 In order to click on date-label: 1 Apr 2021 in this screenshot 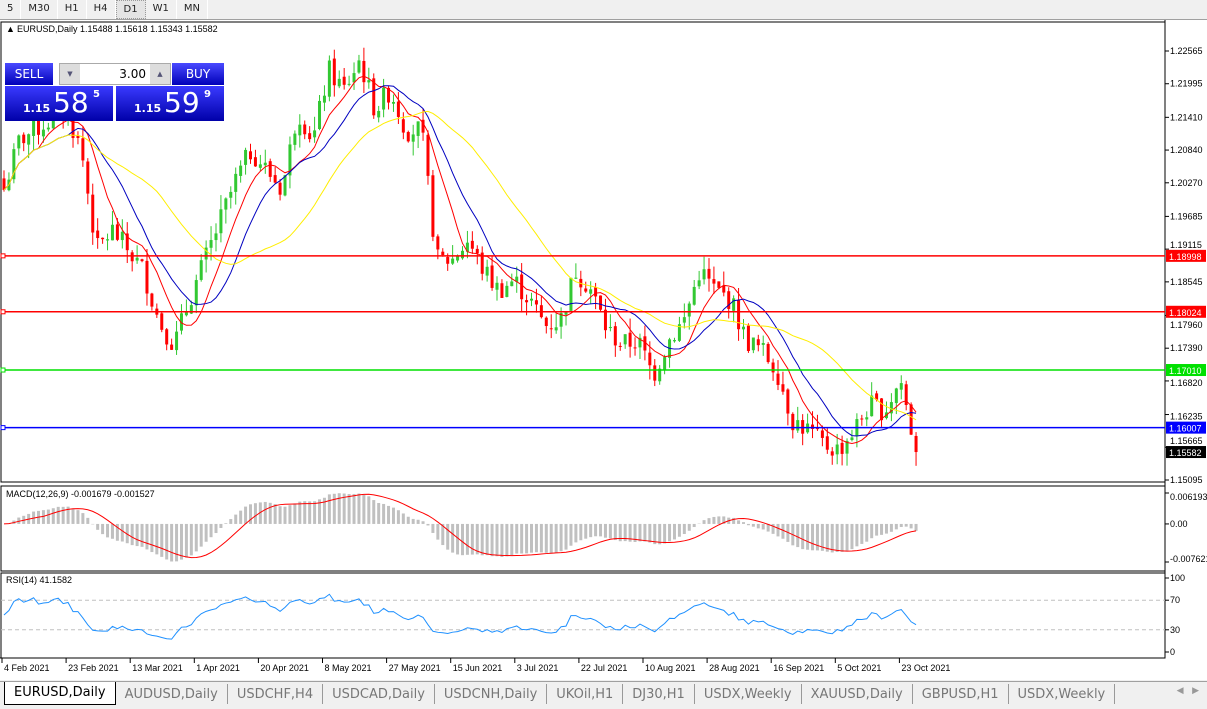, I will do `click(218, 668)`.